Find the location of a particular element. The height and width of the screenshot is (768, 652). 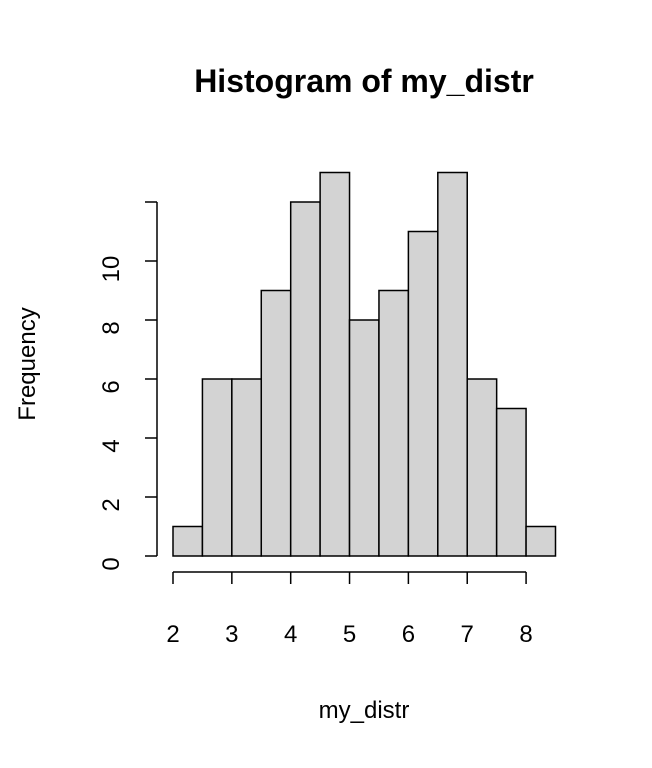

y-axis-label: Frequency is located at coordinates (27, 363).